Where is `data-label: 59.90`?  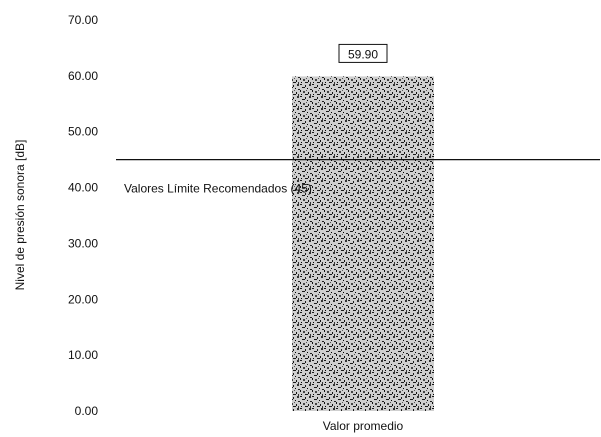
data-label: 59.90 is located at coordinates (363, 54).